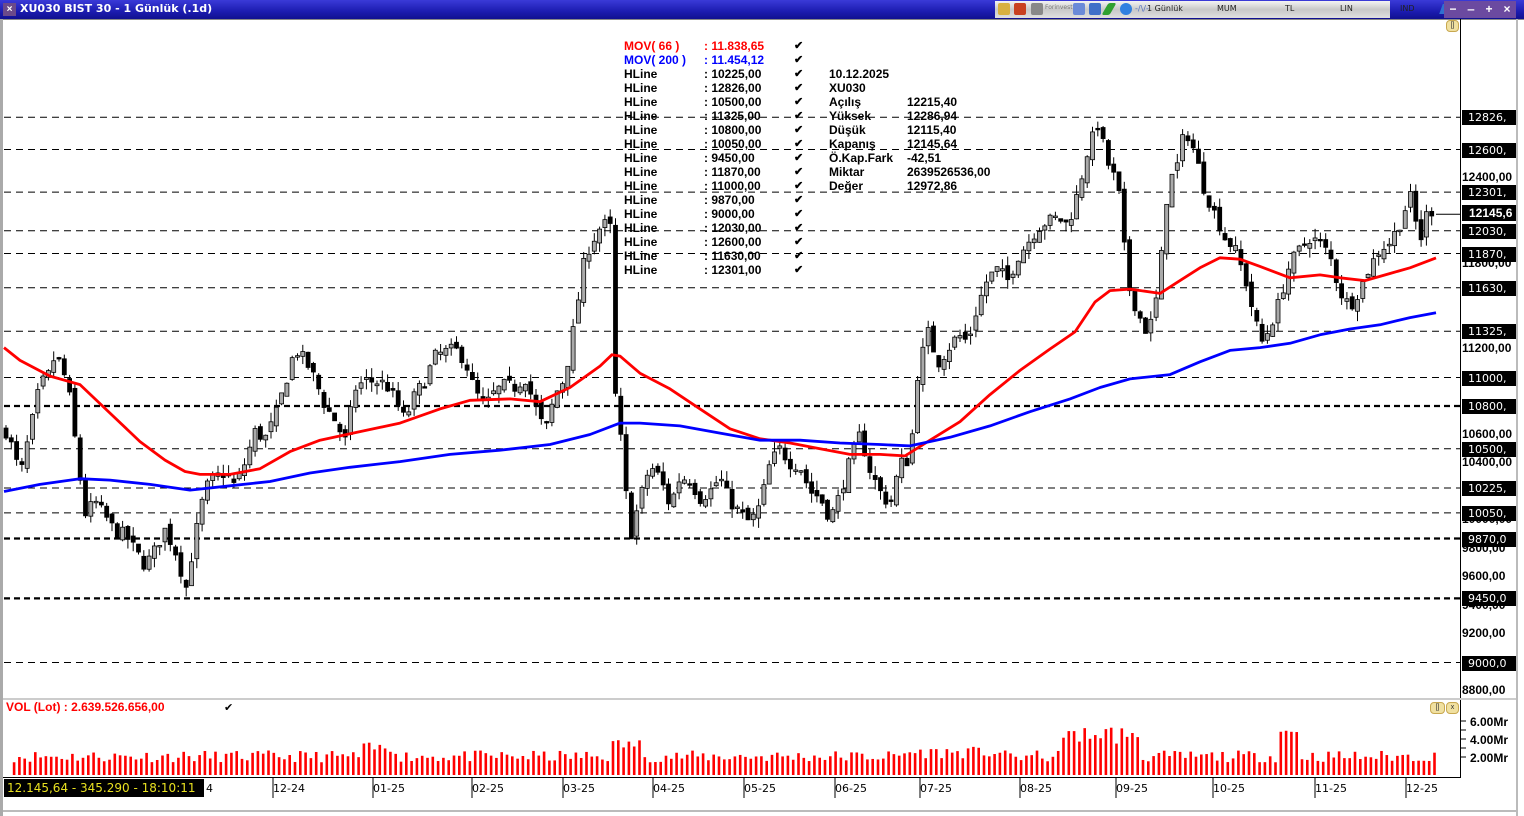 This screenshot has width=1524, height=816. I want to click on info-value: -42,51, so click(924, 158).